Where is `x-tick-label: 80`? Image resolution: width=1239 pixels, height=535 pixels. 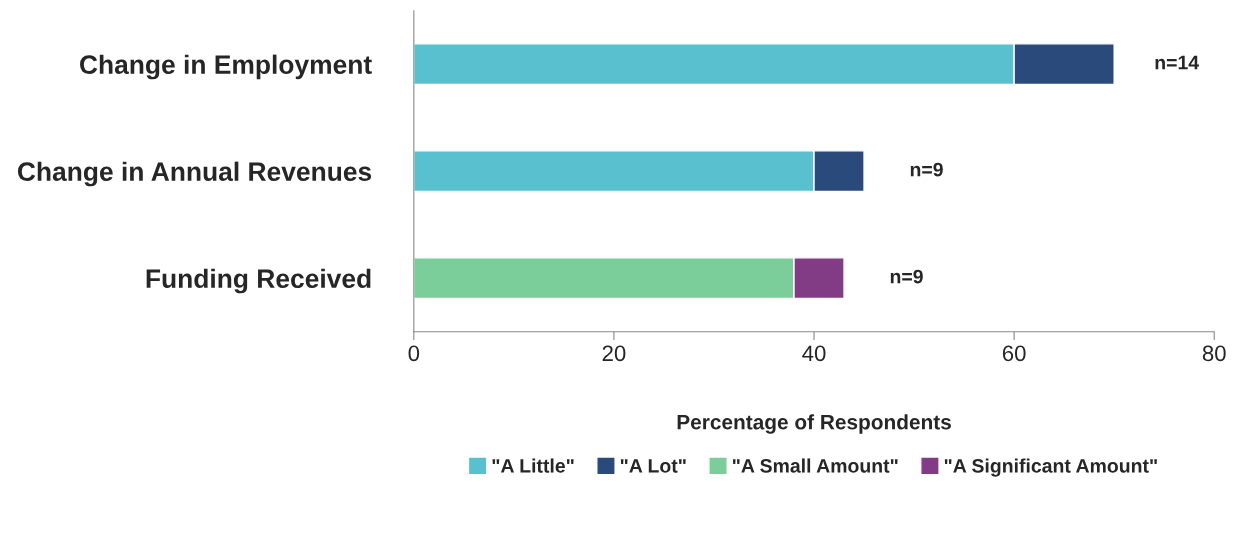 x-tick-label: 80 is located at coordinates (1214, 353).